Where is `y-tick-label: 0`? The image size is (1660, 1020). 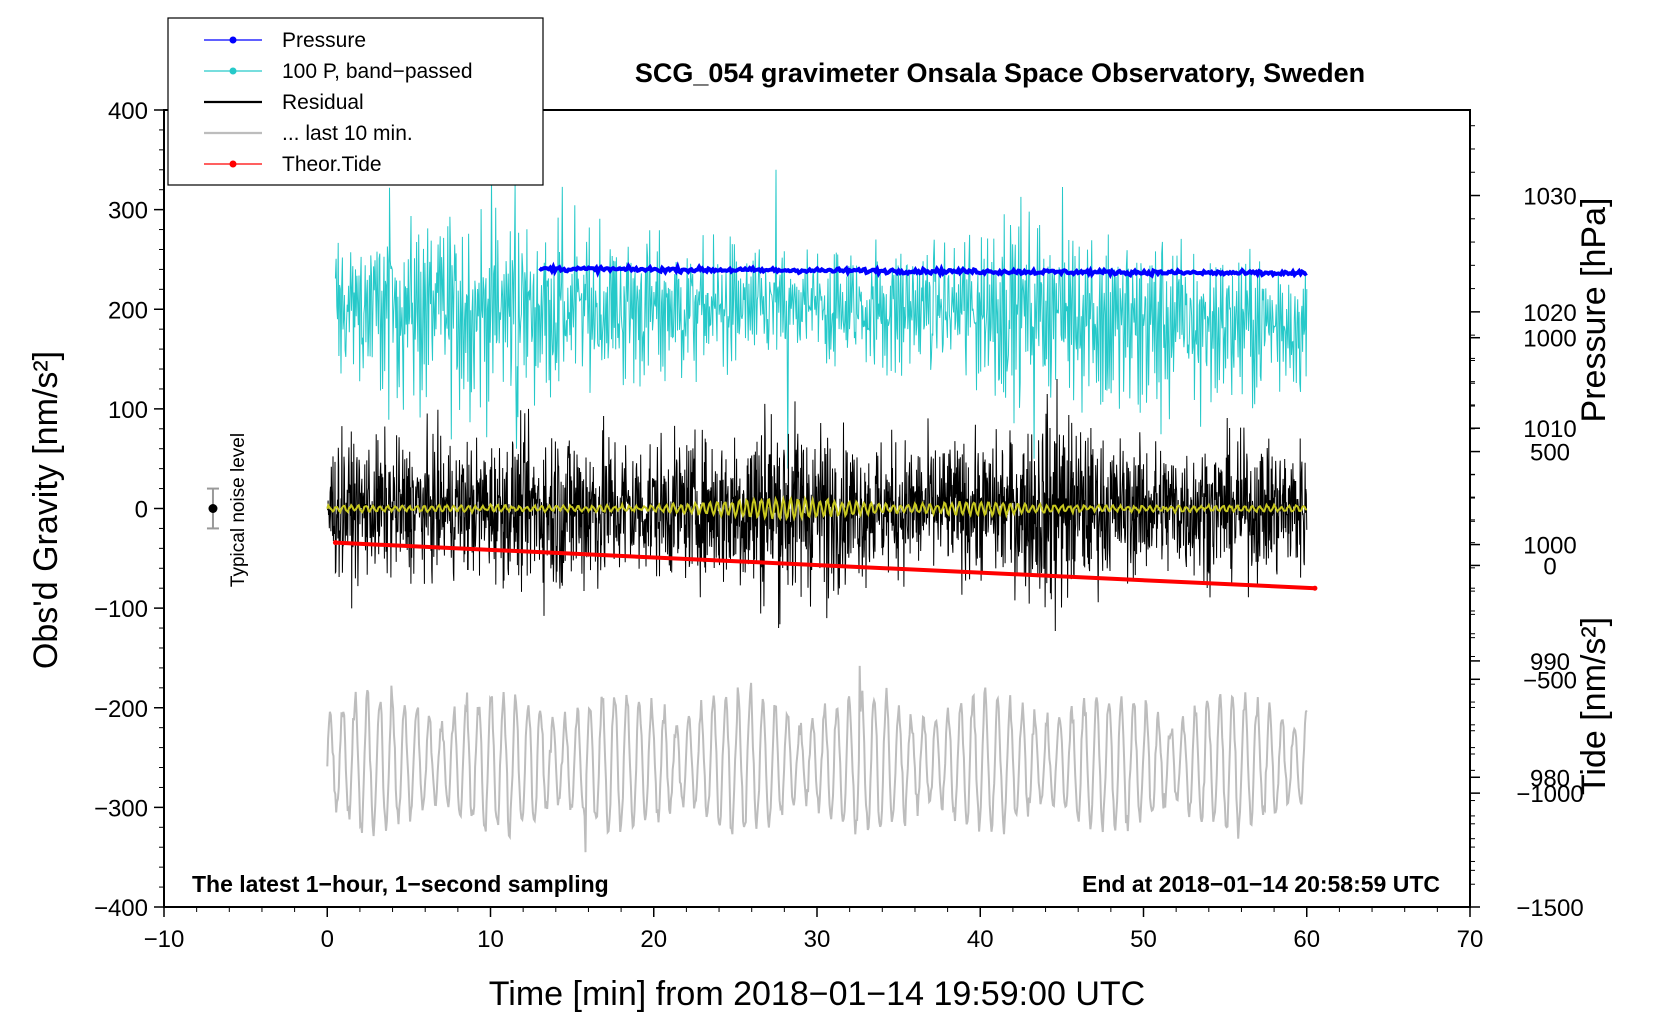
y-tick-label: 0 is located at coordinates (141, 510).